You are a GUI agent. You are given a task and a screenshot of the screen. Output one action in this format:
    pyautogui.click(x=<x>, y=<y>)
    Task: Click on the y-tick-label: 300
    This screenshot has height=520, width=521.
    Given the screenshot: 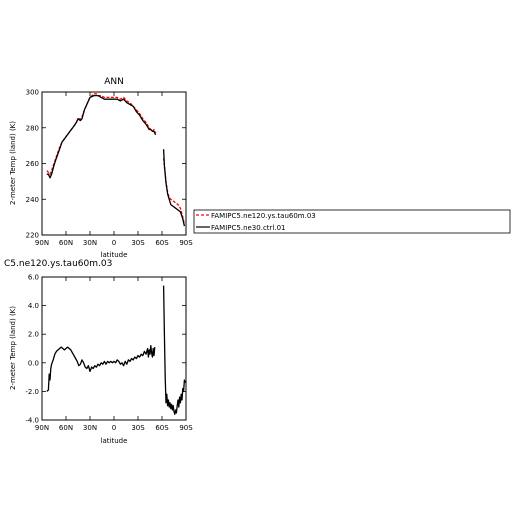 What is the action you would take?
    pyautogui.click(x=32, y=93)
    